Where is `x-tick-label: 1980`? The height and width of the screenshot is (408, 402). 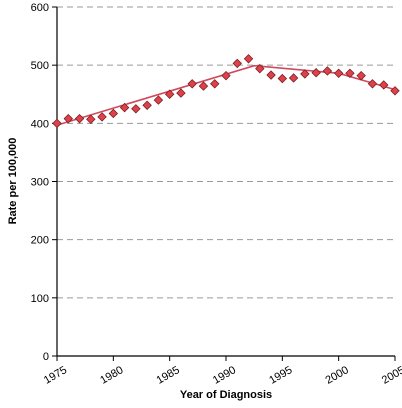 x-tick-label: 1980 is located at coordinates (111, 375).